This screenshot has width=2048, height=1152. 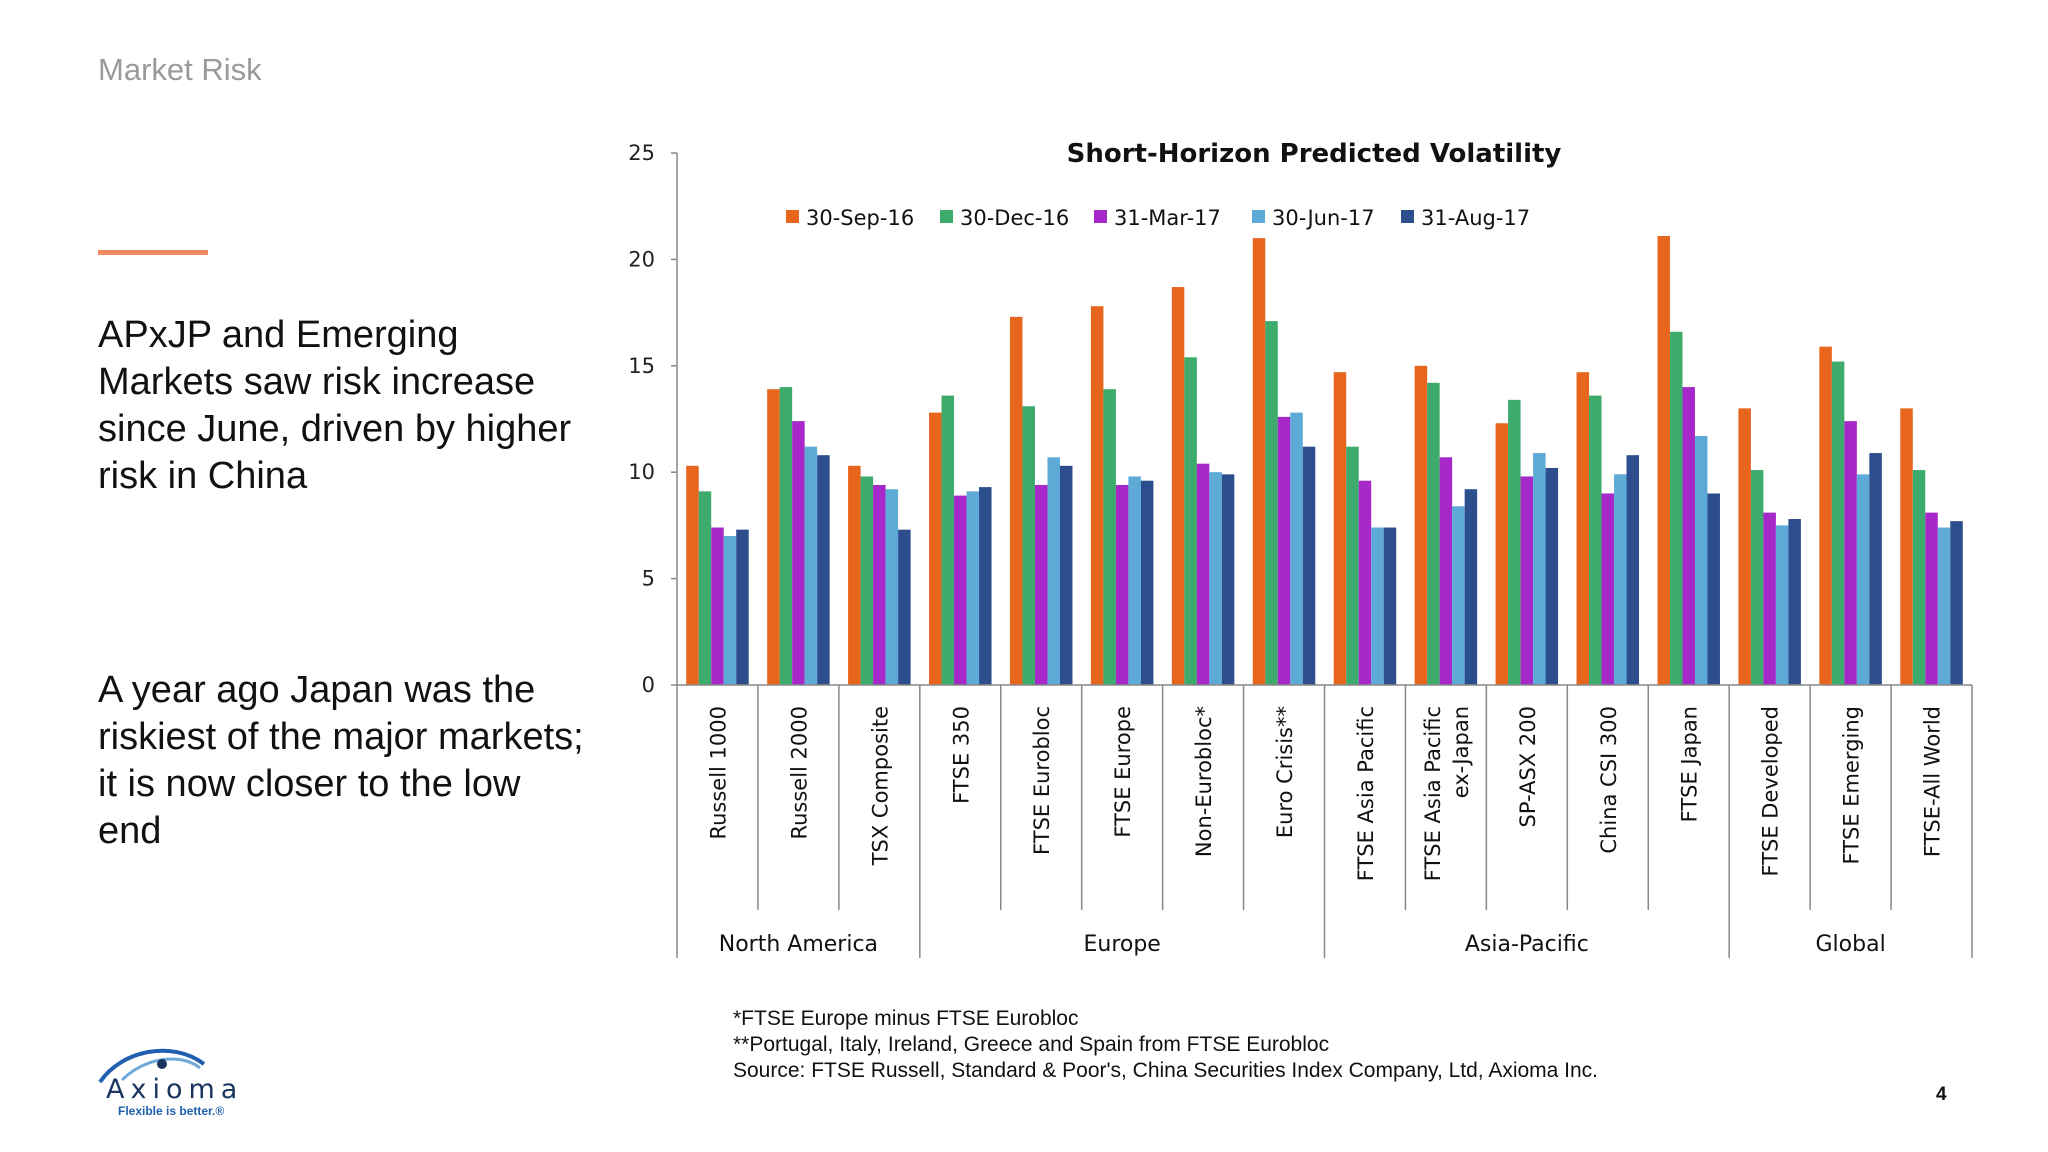 What do you see at coordinates (860, 218) in the screenshot?
I see `legend-label: 30-Sep-16` at bounding box center [860, 218].